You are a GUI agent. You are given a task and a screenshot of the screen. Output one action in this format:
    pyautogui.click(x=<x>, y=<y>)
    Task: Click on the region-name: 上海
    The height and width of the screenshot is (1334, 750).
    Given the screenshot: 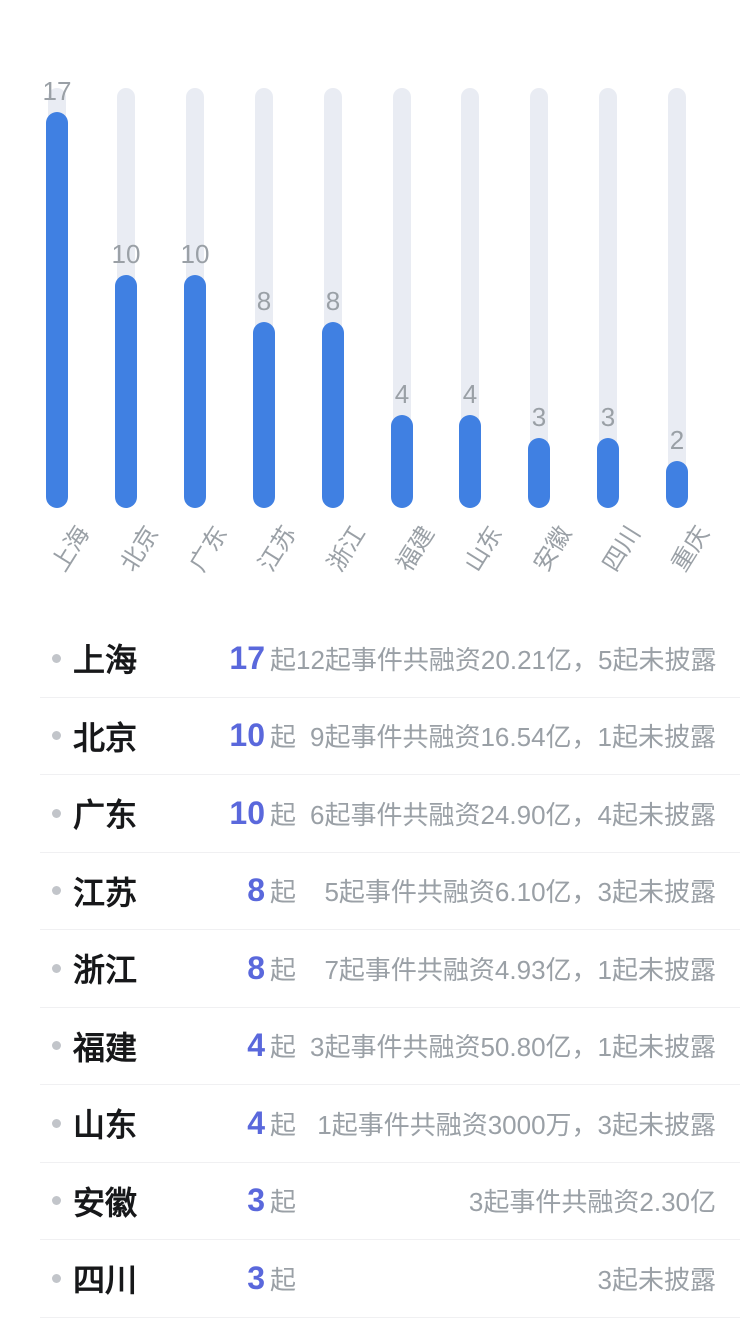 What is the action you would take?
    pyautogui.click(x=105, y=660)
    